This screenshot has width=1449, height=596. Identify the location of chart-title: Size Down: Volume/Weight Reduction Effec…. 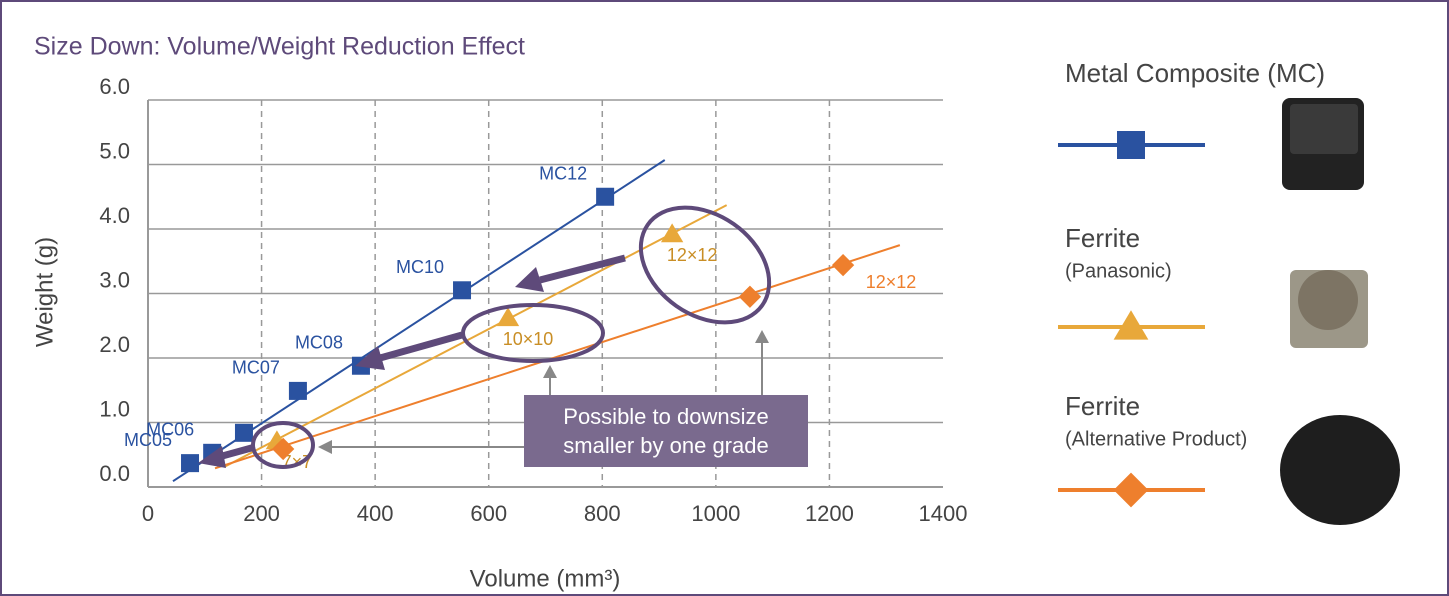
(279, 47).